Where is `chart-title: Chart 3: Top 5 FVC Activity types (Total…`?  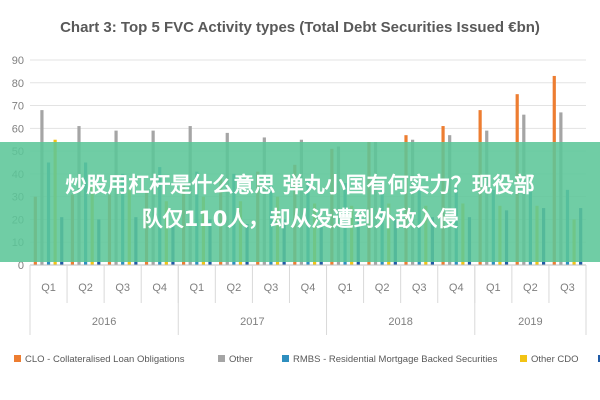 chart-title: Chart 3: Top 5 FVC Activity types (Total… is located at coordinates (300, 27).